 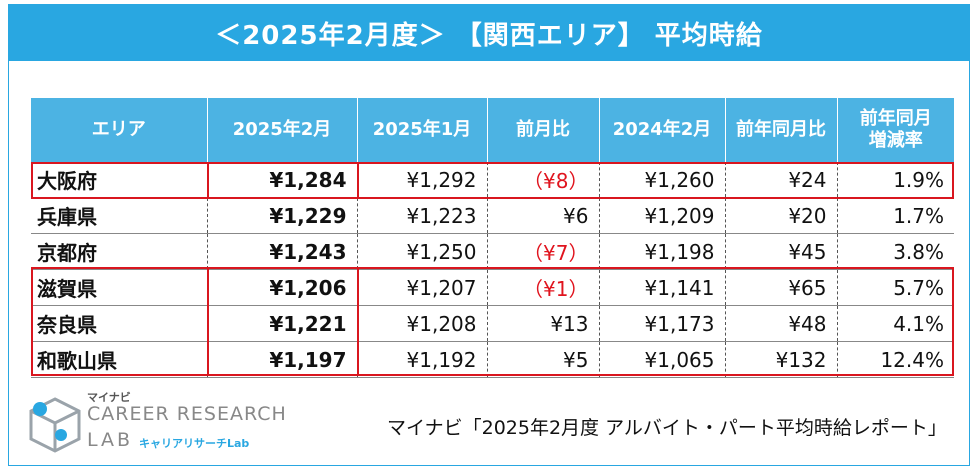 What do you see at coordinates (119, 251) in the screenshot?
I see `cell-area: 京都府` at bounding box center [119, 251].